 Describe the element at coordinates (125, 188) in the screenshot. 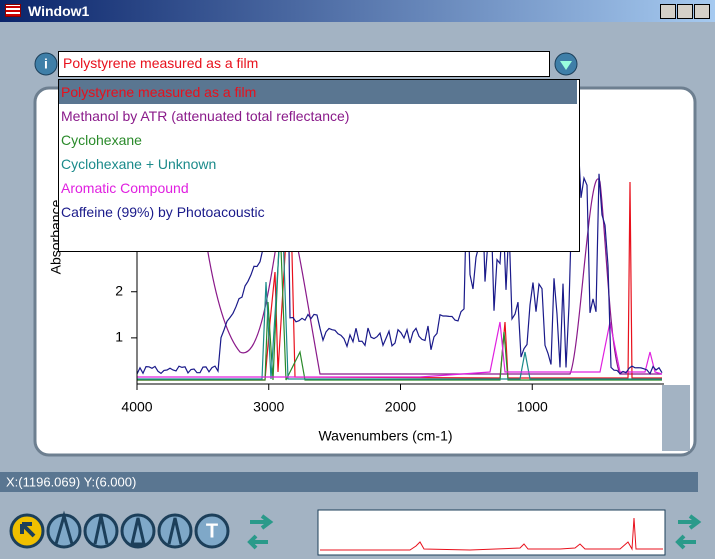

I see `dropdown-option: Aromatic Compound` at that location.